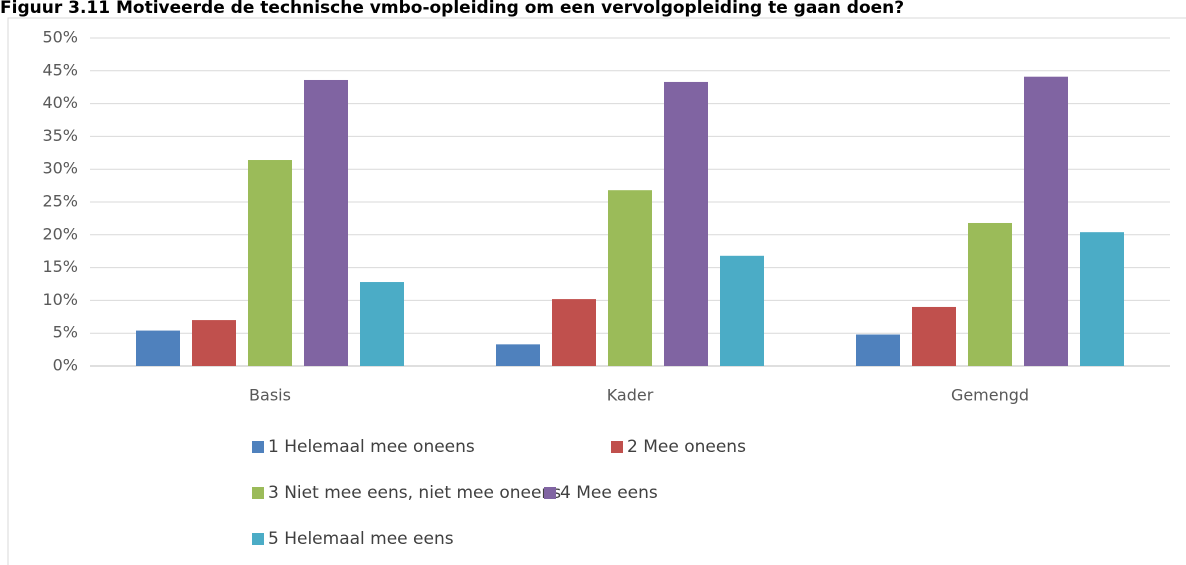 The width and height of the screenshot is (1186, 565). What do you see at coordinates (60, 168) in the screenshot?
I see `y-tick-label: 30%` at bounding box center [60, 168].